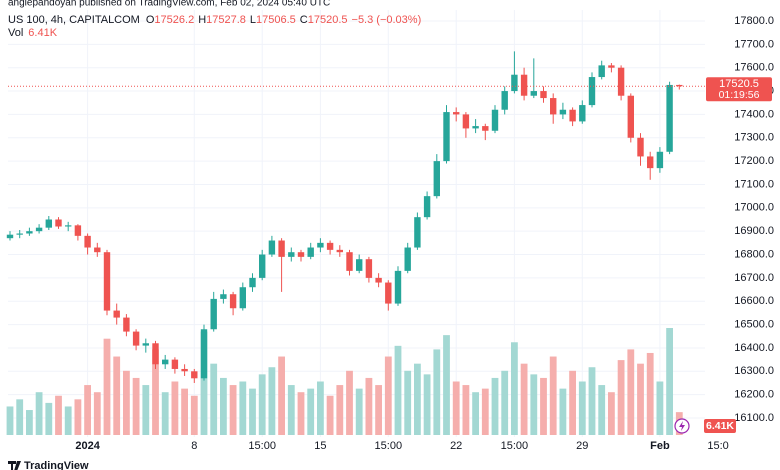  What do you see at coordinates (42, 33) in the screenshot?
I see `volume-value: 6.41K` at bounding box center [42, 33].